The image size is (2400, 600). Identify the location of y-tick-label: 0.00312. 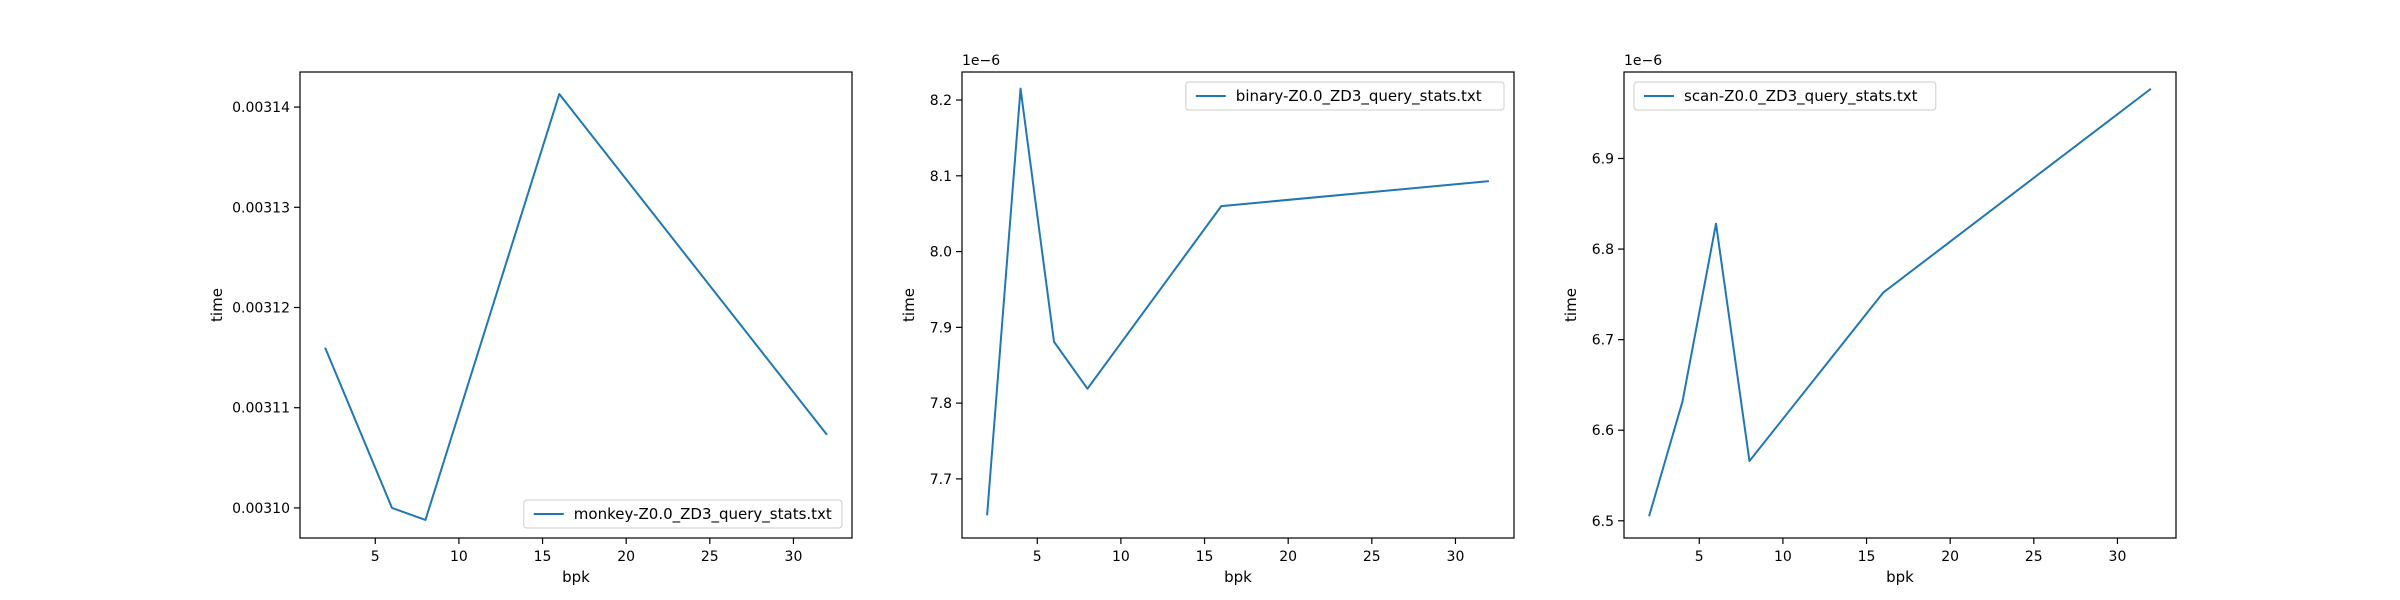
(261, 309).